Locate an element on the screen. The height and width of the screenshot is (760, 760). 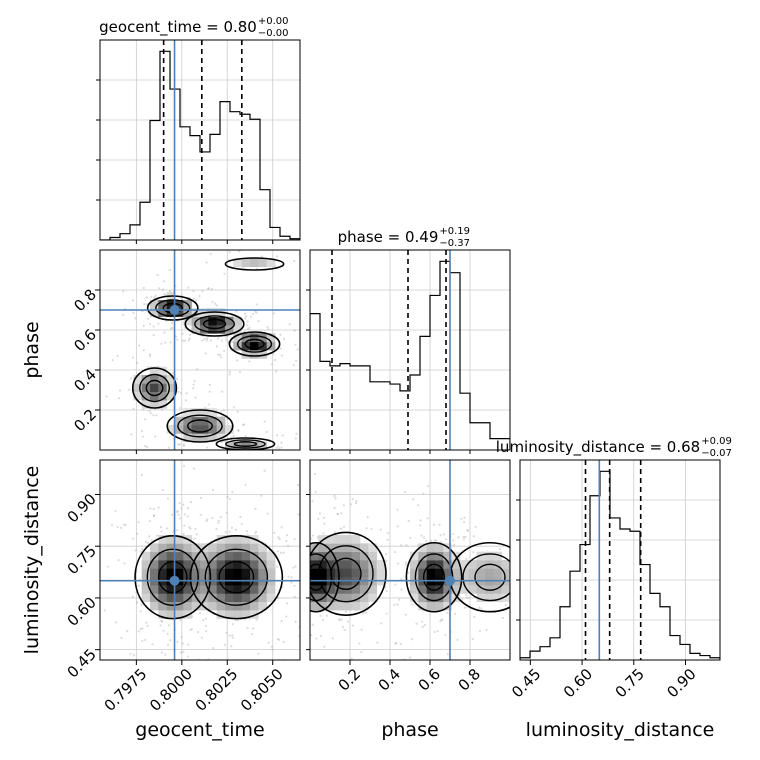
scatter-panel-luminosity_distance-vs-geocent_time is located at coordinates (200, 560).